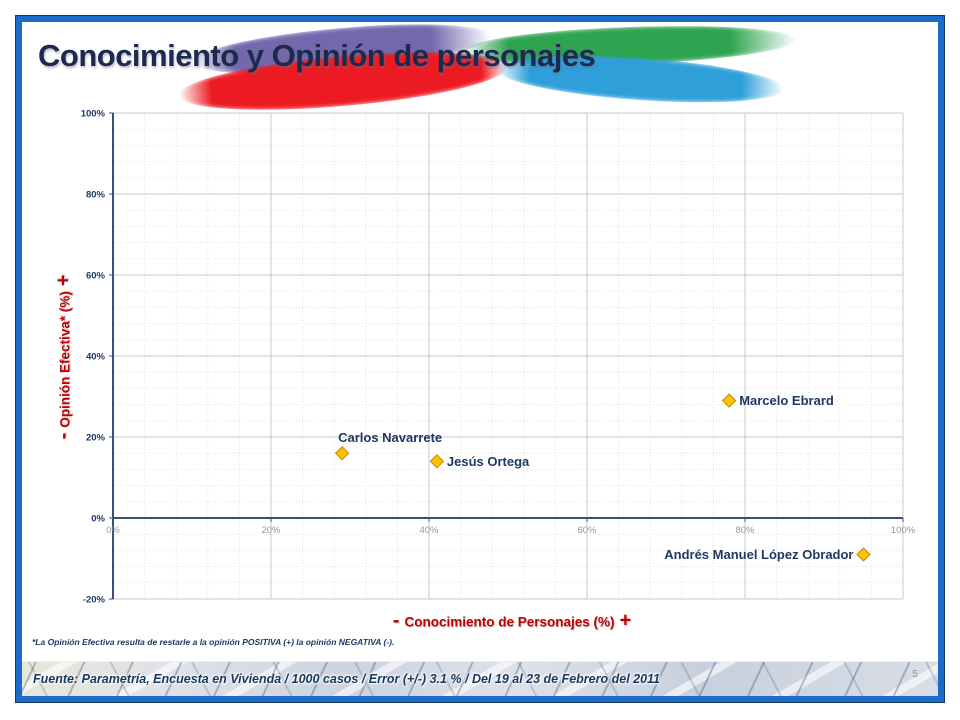  I want to click on y-tick-label: -20%, so click(94, 600).